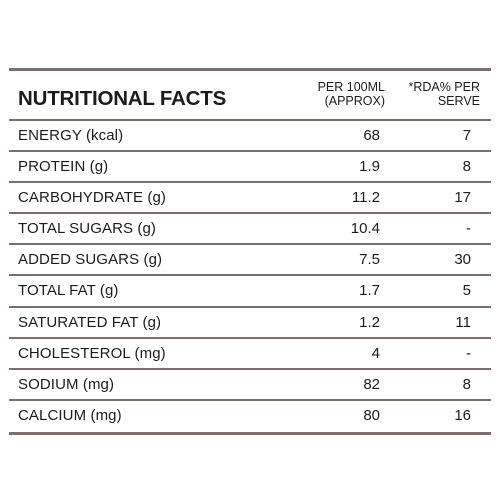  I want to click on row-rda-value: 5, so click(466, 291).